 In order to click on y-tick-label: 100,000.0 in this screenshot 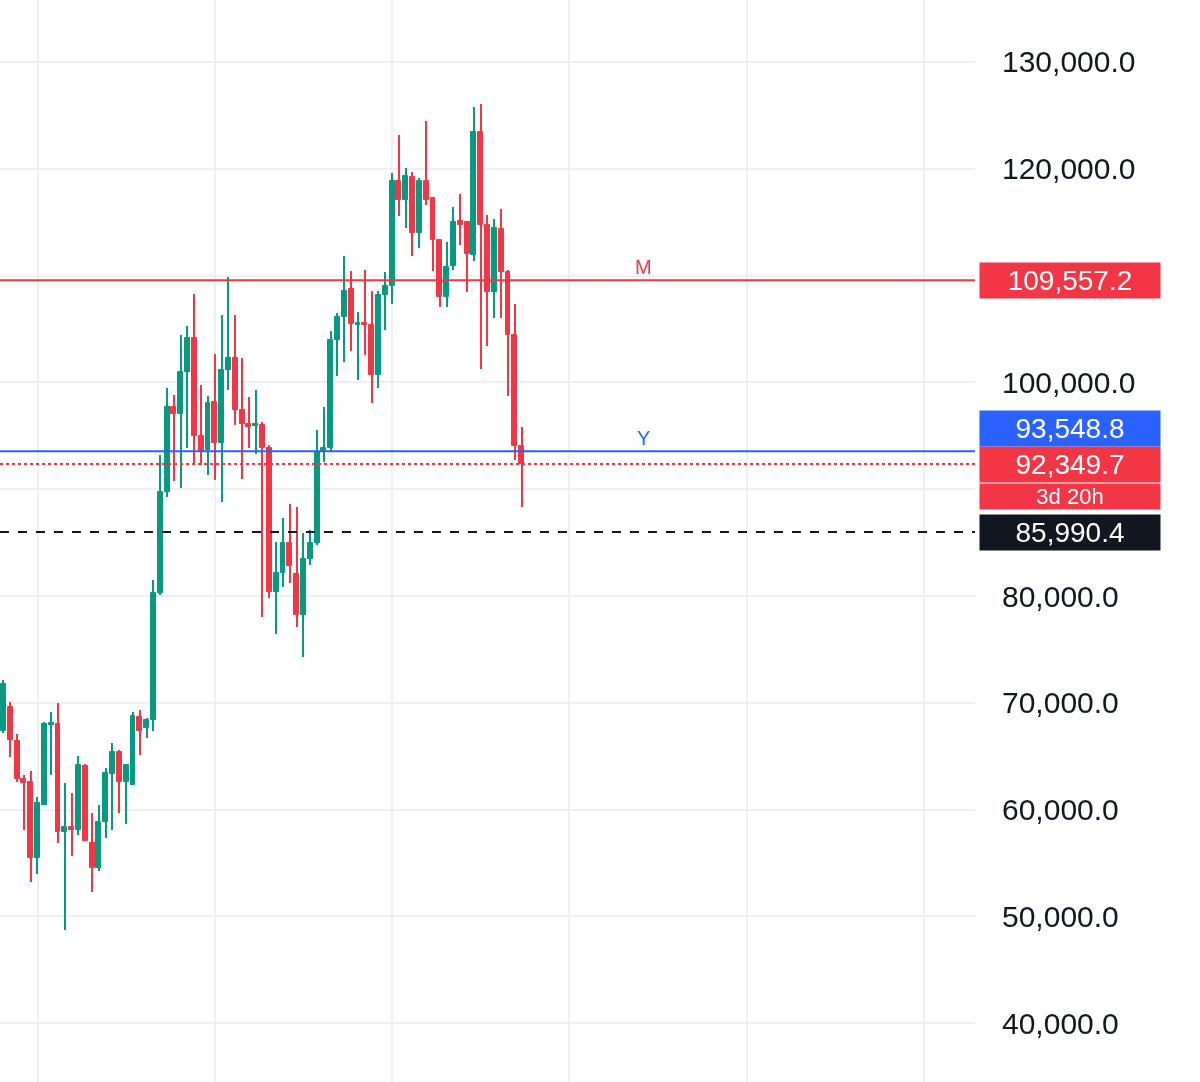, I will do `click(1069, 382)`.